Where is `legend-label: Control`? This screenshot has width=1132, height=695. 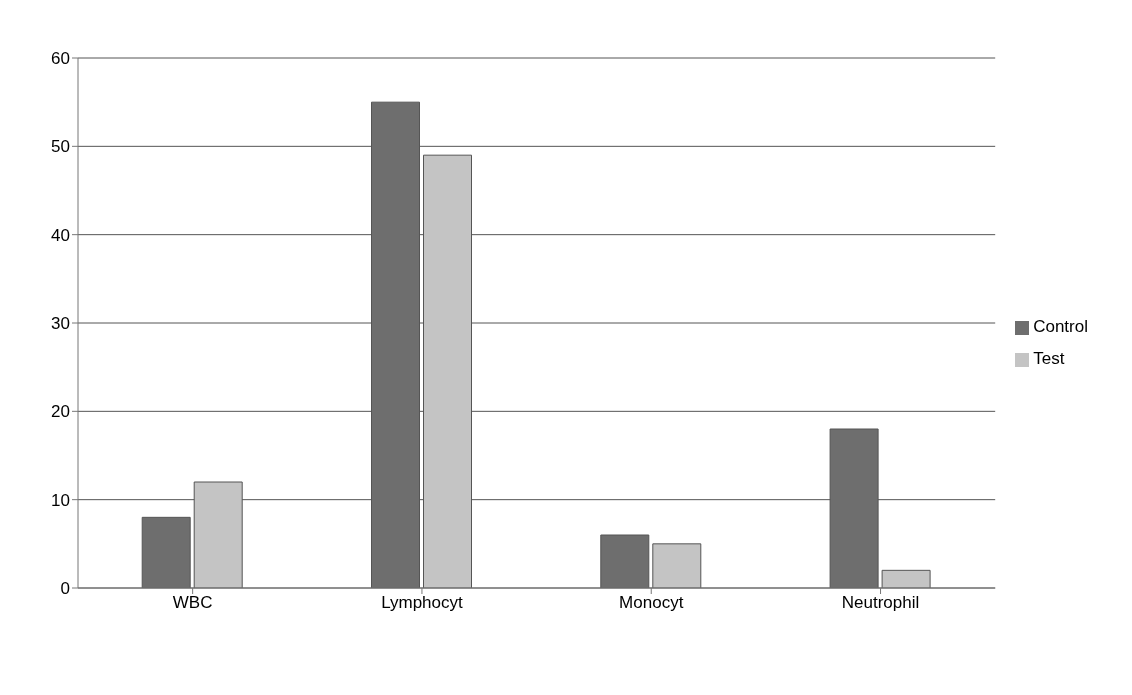 legend-label: Control is located at coordinates (1060, 326).